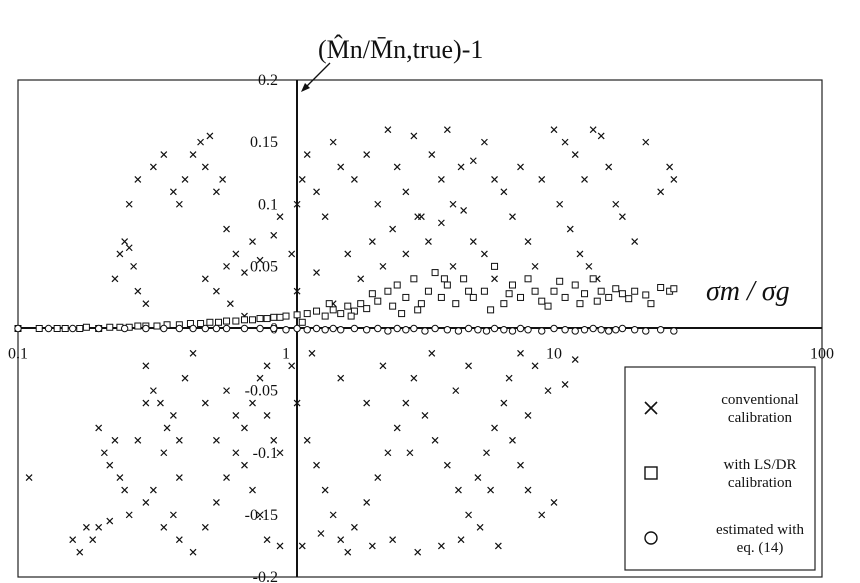 This screenshot has height=583, width=860. I want to click on legend-label: with LS/DR, so click(760, 465).